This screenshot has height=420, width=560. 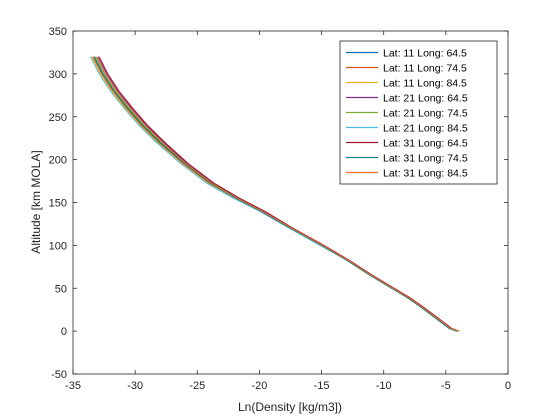 I want to click on x-tick-label: -15, so click(x=322, y=386).